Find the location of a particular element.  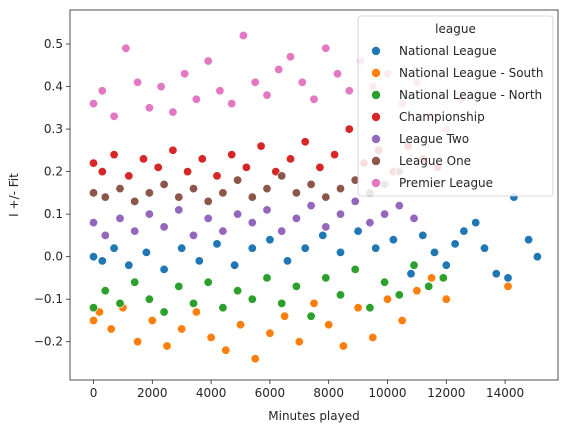

y-tick-label: 0.1 is located at coordinates (53, 214).